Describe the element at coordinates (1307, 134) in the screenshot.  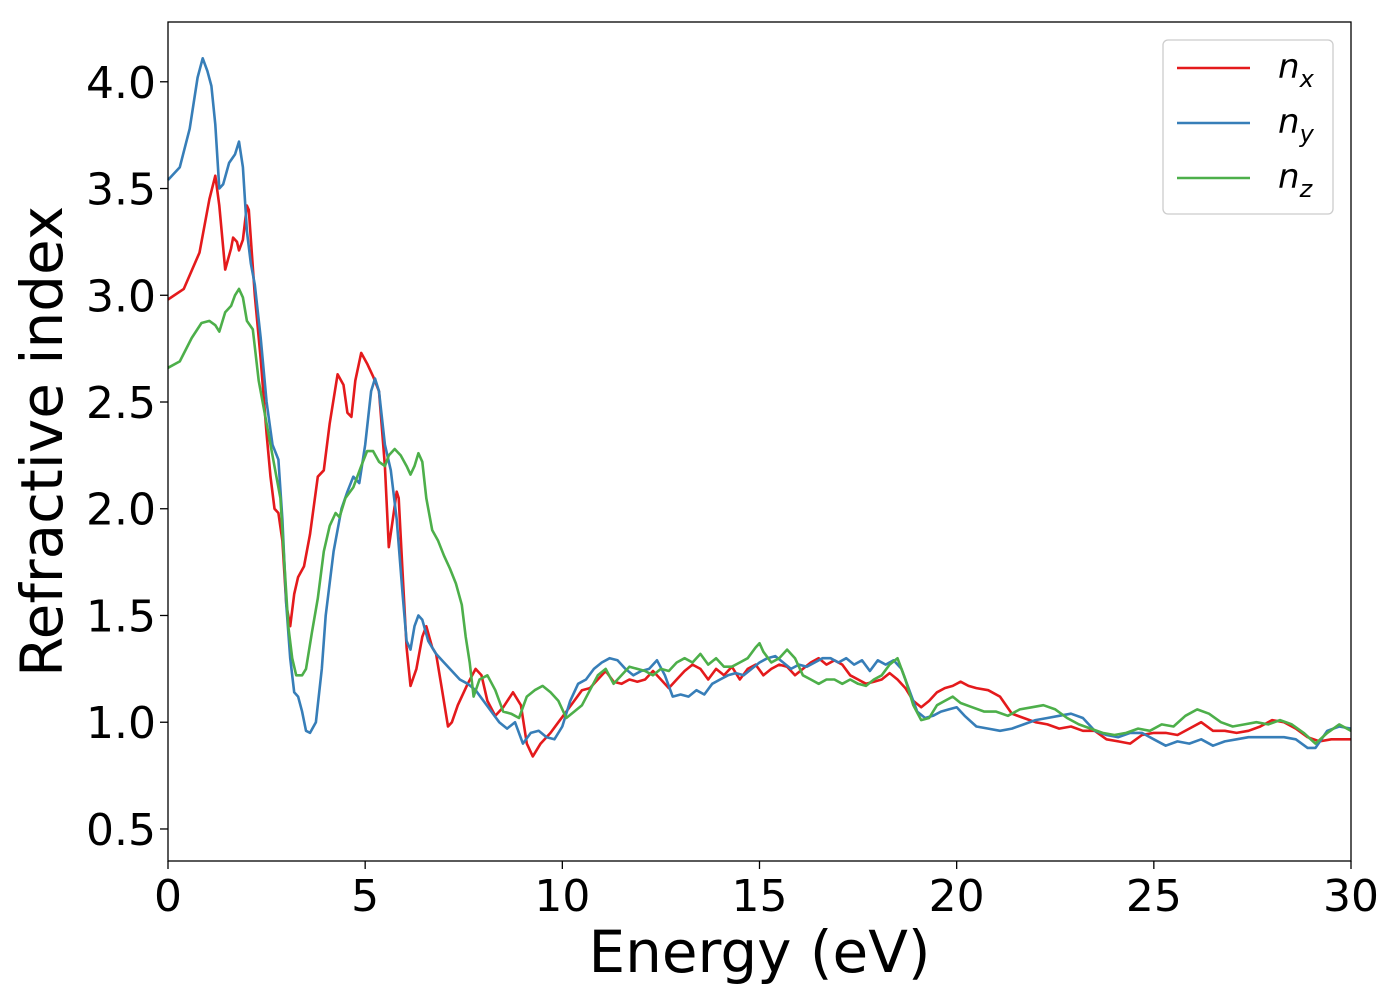
I see `legend-label-subscript: y` at that location.